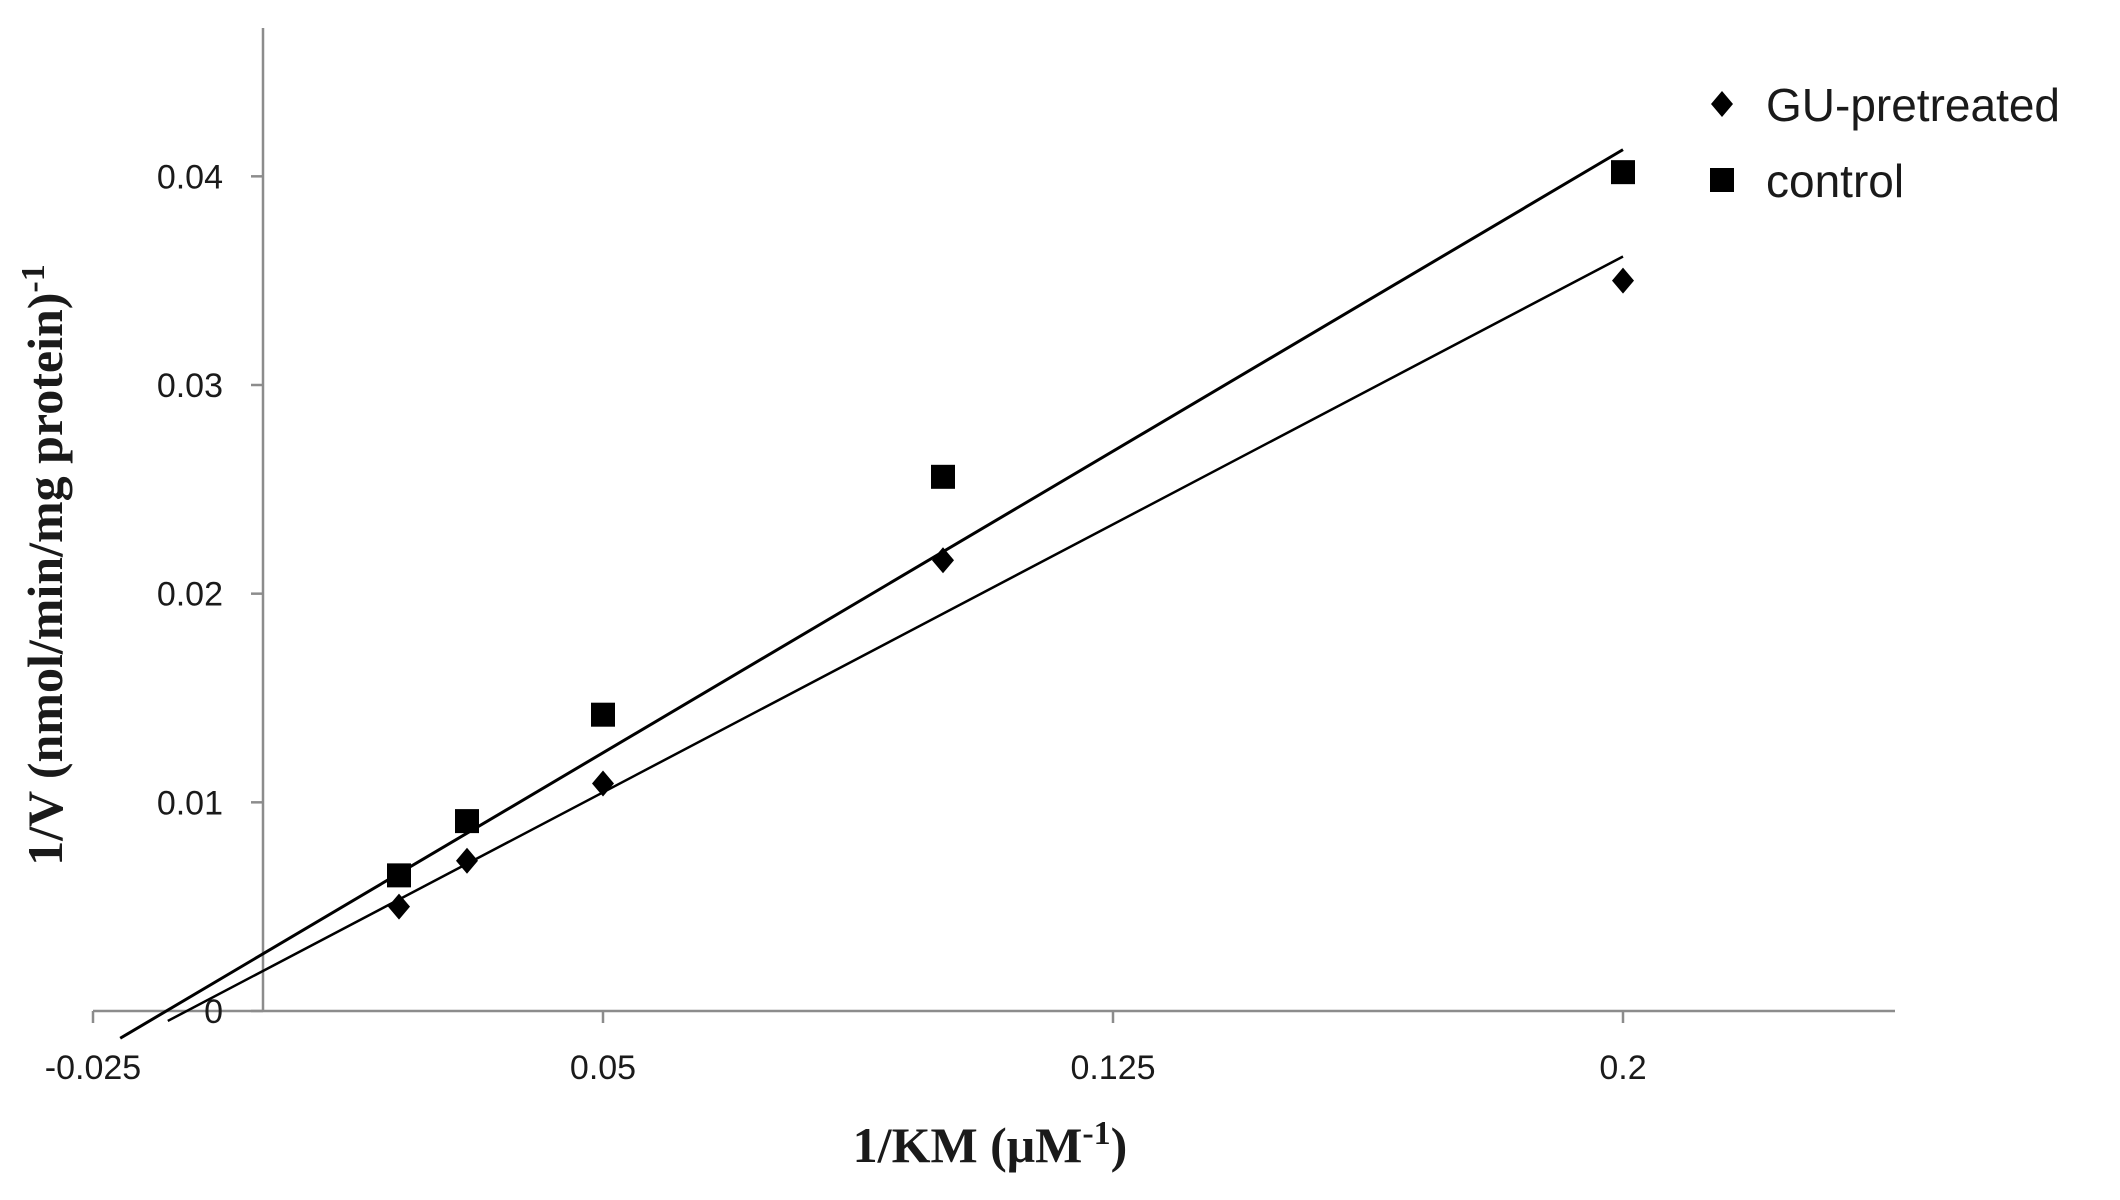 Image resolution: width=2120 pixels, height=1200 pixels. Describe the element at coordinates (1722, 180) in the screenshot. I see `legend-marker-control` at that location.